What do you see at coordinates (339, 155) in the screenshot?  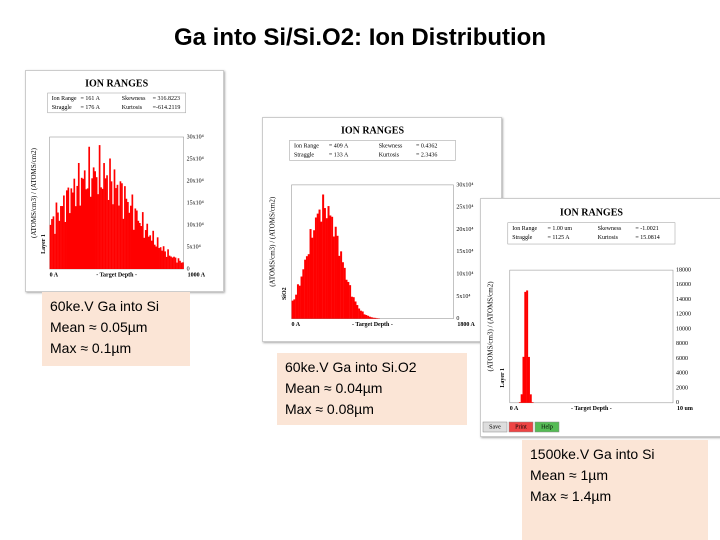 I see `stat-text: = 133 A` at bounding box center [339, 155].